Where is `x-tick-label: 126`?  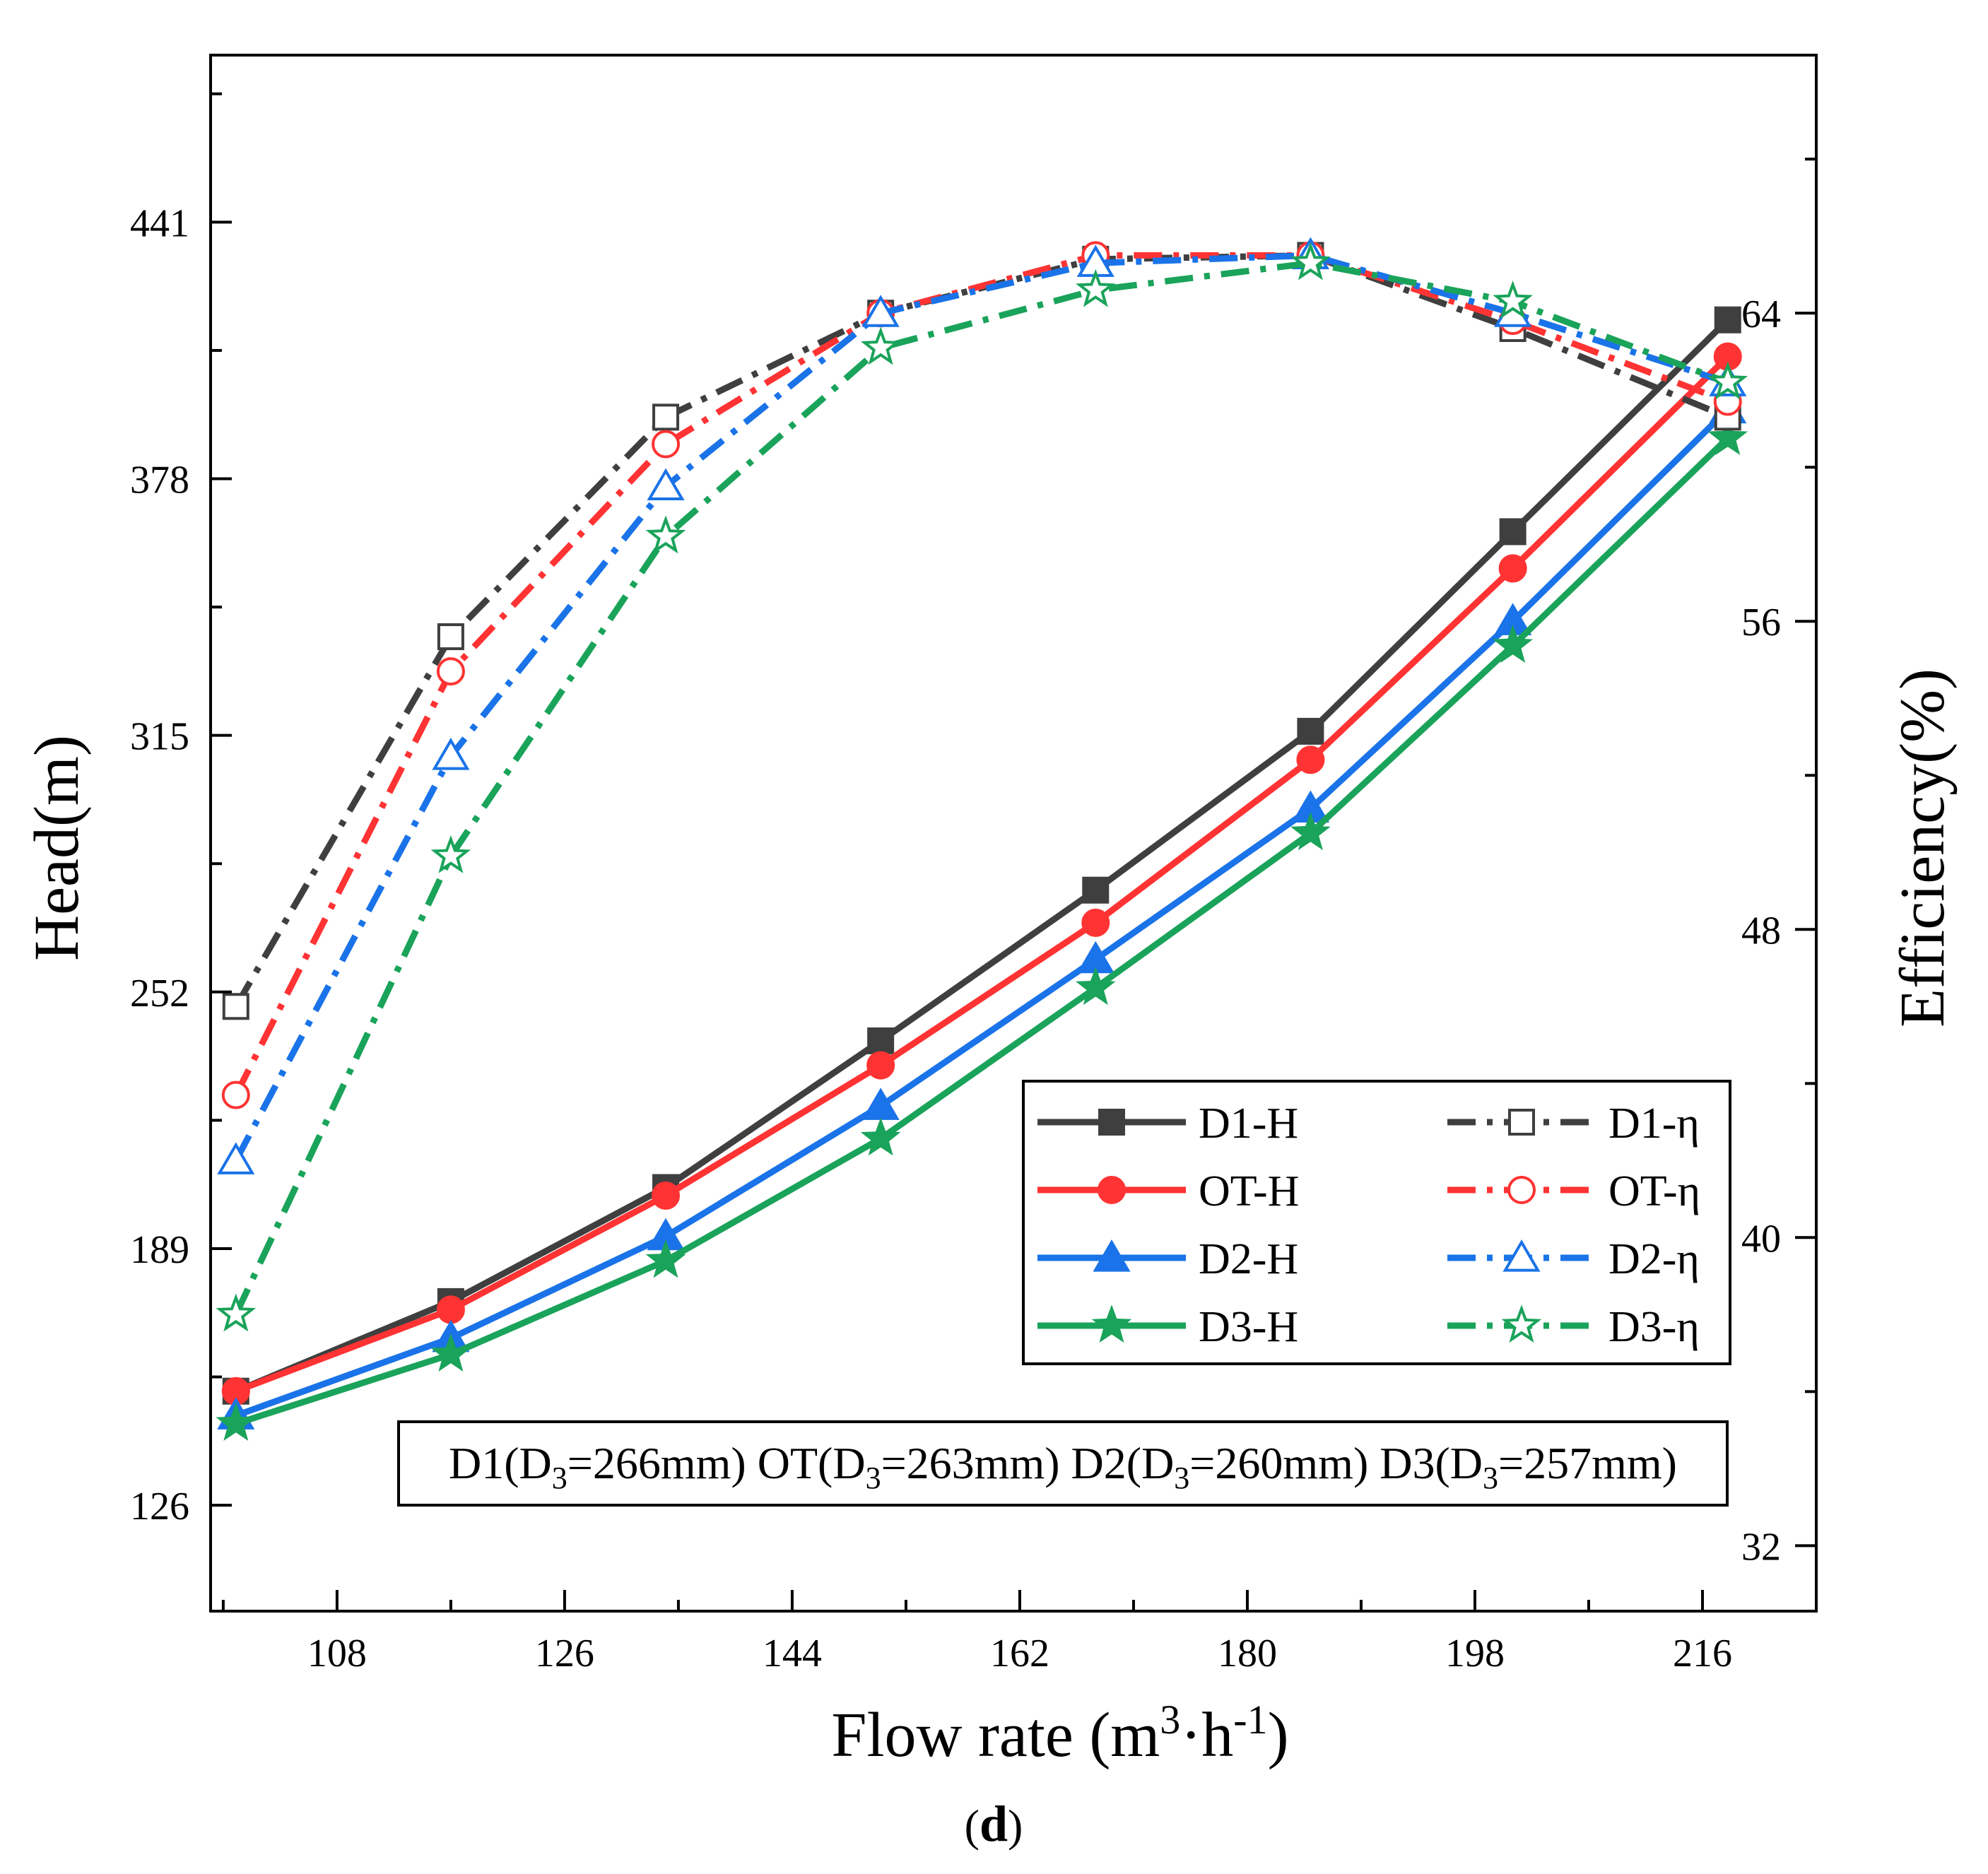
x-tick-label: 126 is located at coordinates (564, 1653).